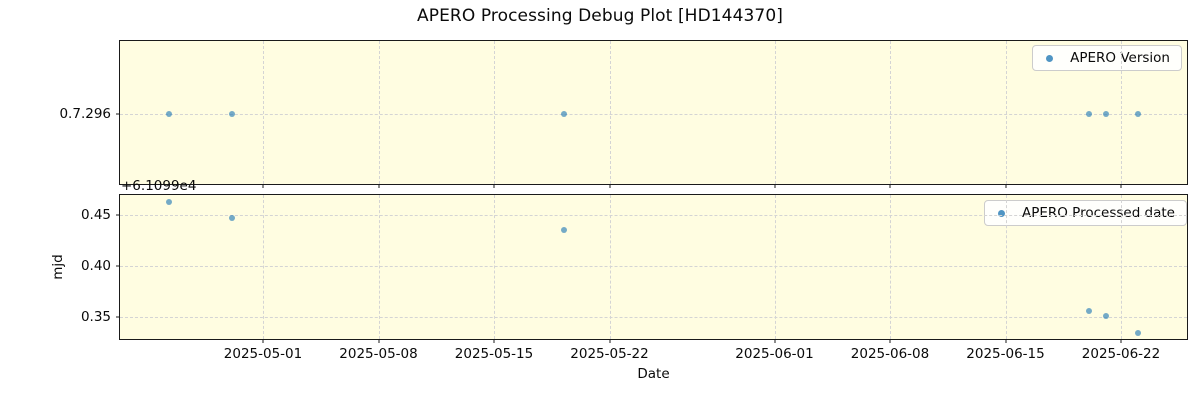 The image size is (1200, 400). What do you see at coordinates (58, 267) in the screenshot?
I see `y-axis-label: mjd` at bounding box center [58, 267].